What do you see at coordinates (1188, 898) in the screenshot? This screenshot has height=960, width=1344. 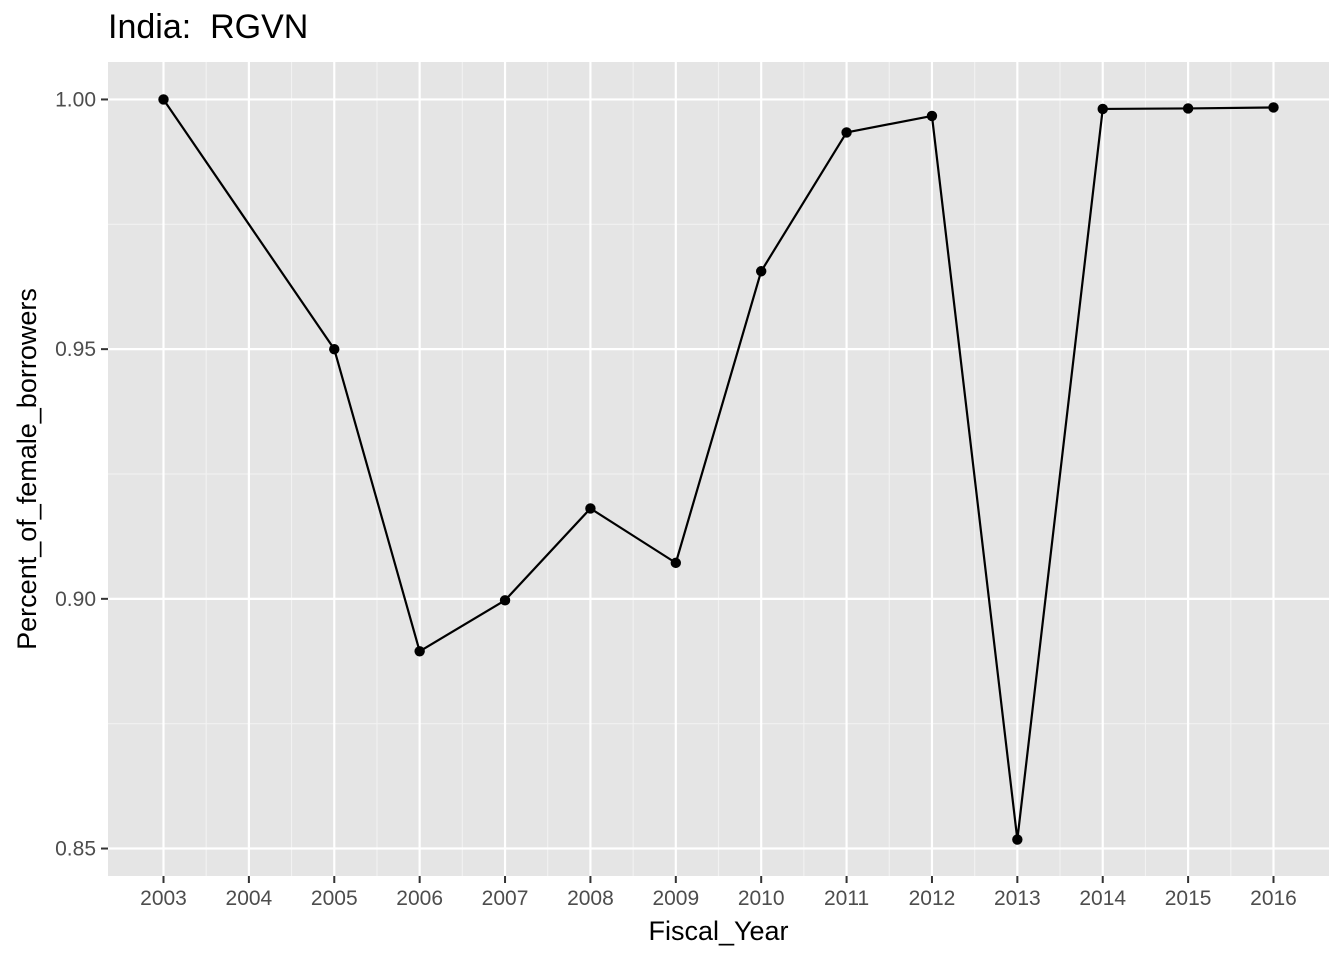 I see `x-tick-label: 2015` at bounding box center [1188, 898].